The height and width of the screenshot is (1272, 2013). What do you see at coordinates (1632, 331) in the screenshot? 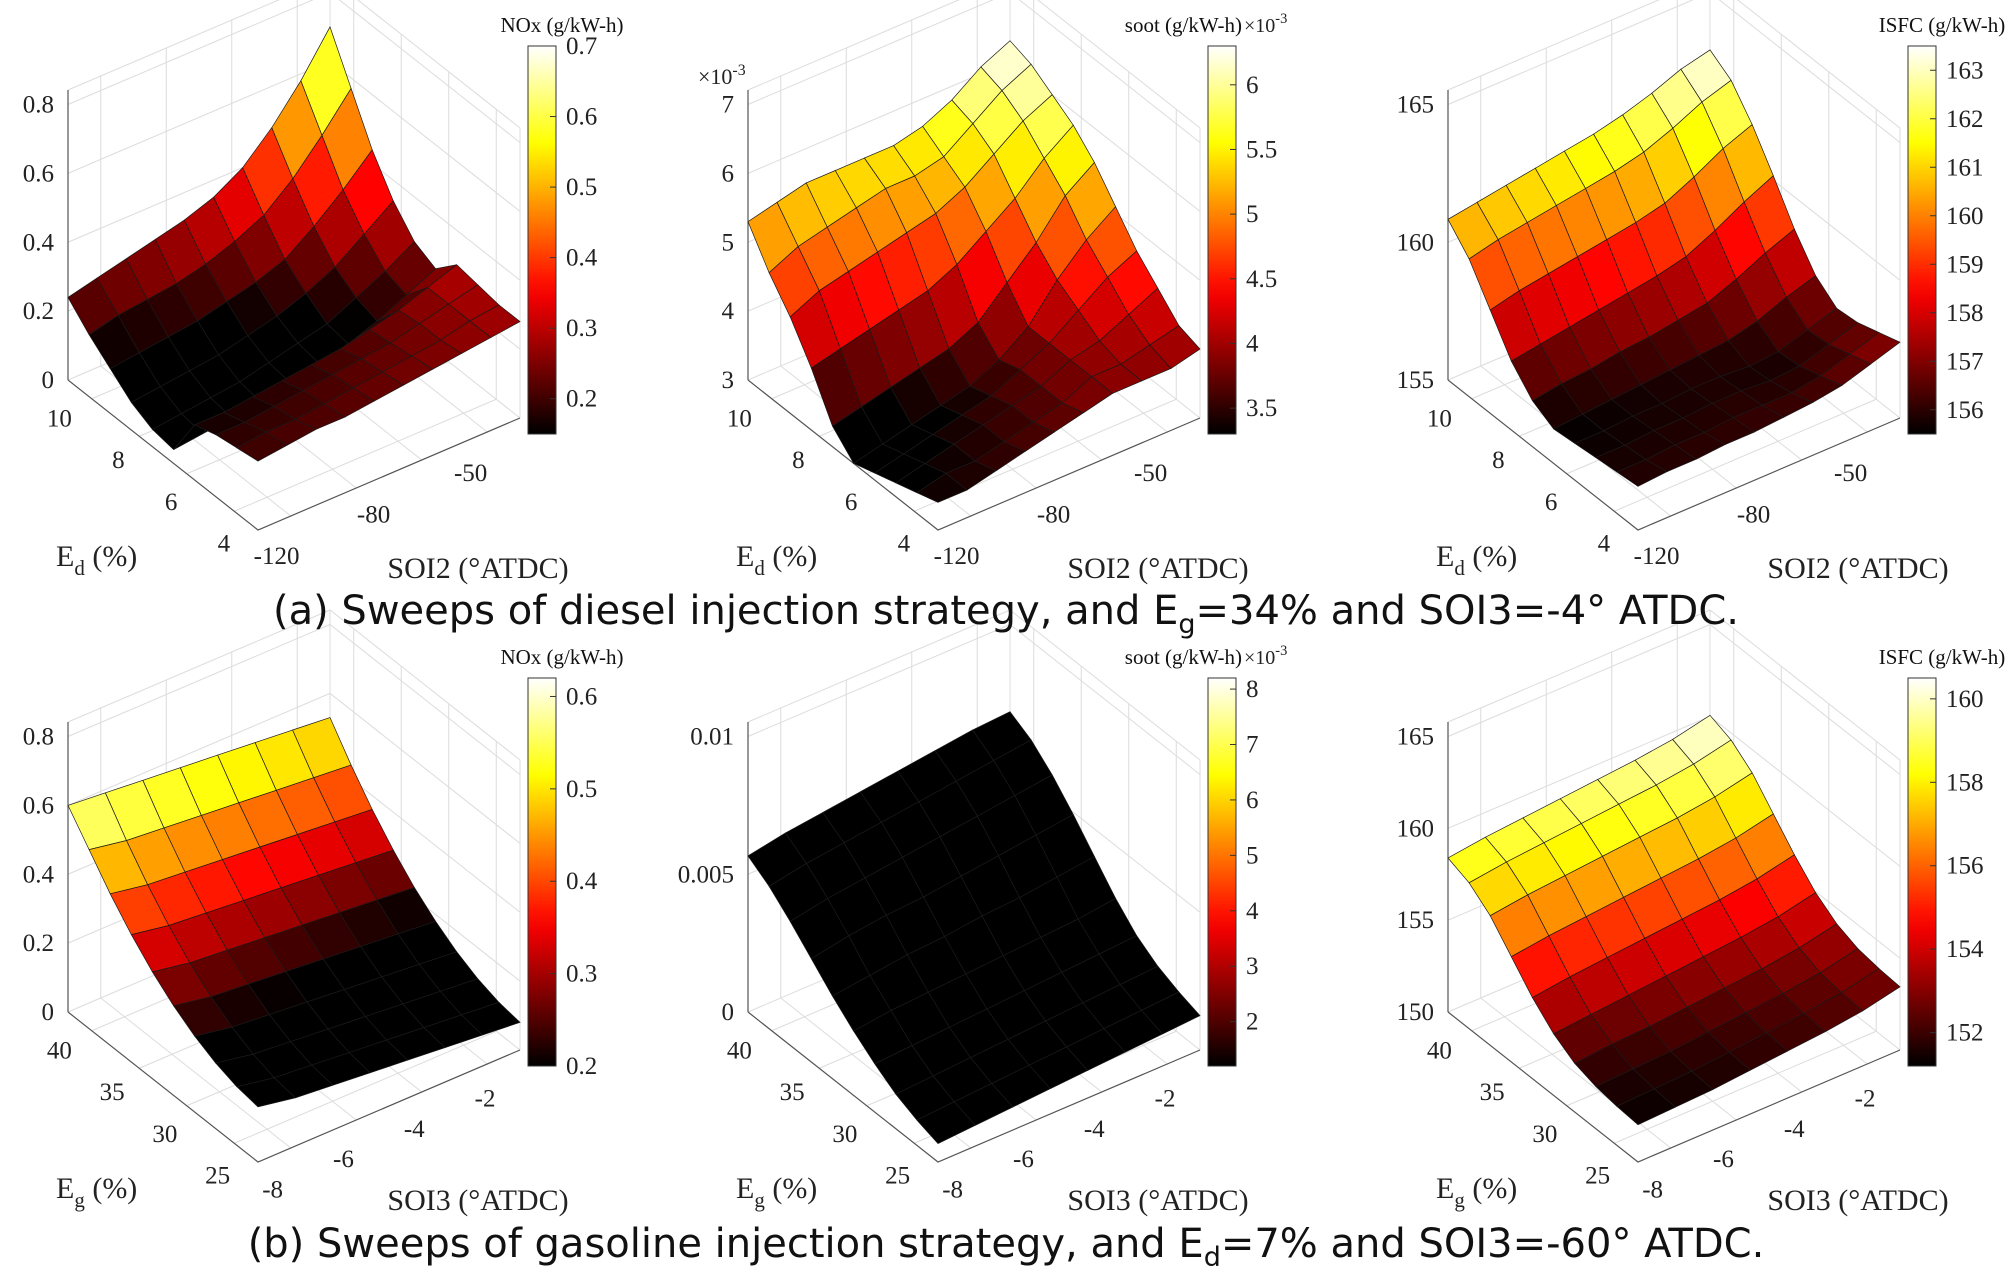
I see `tick-labels: 155 160 165 10 8 6 4 -120 -80 -50` at bounding box center [1632, 331].